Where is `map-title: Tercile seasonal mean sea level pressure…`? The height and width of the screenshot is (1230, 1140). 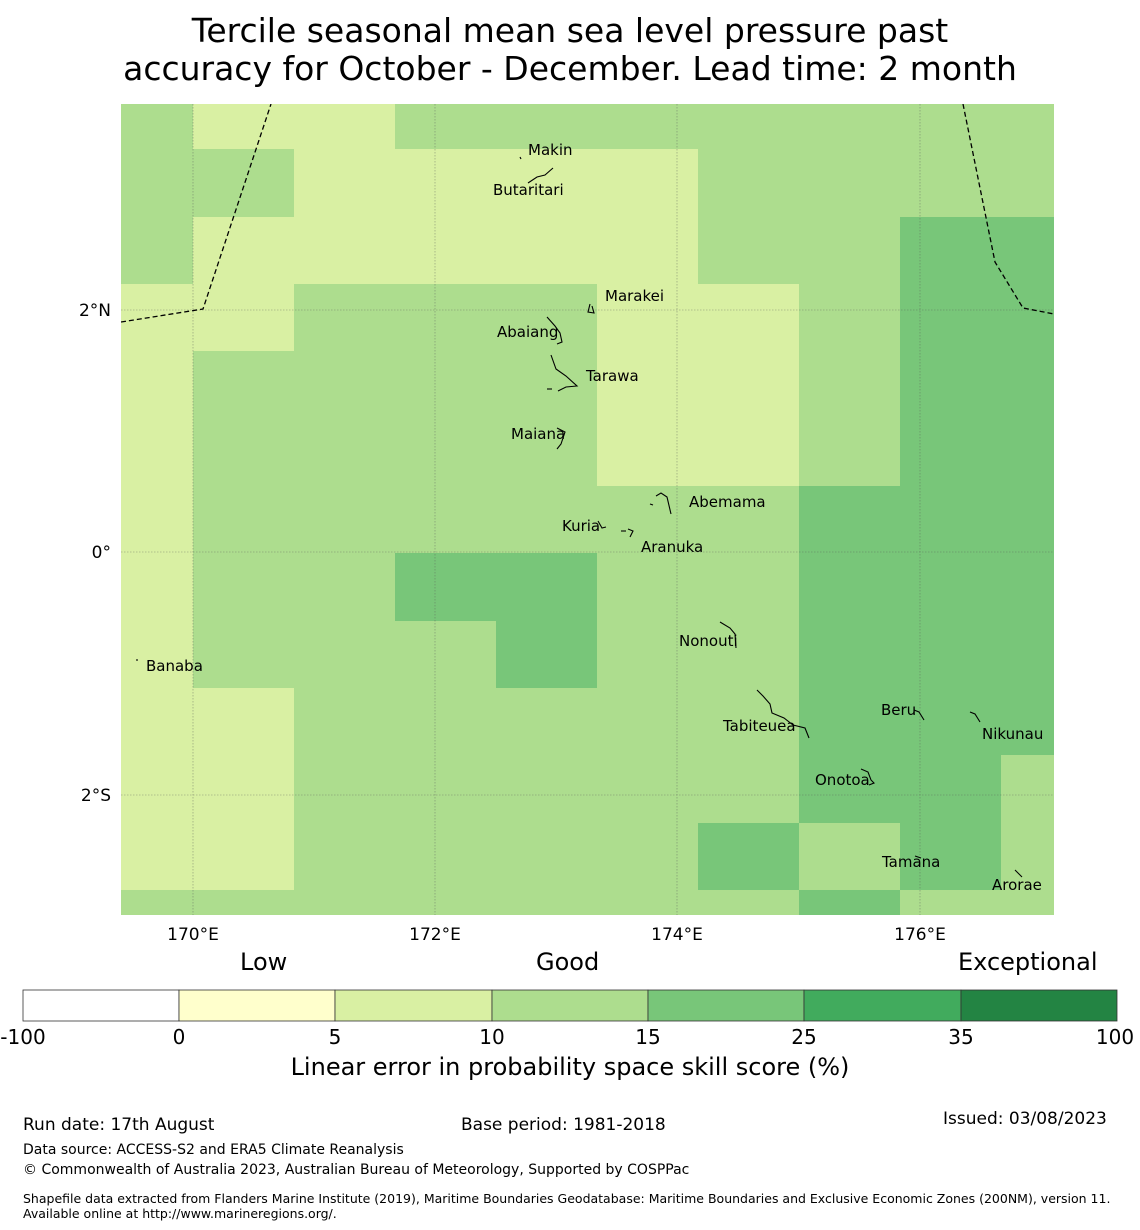 map-title: Tercile seasonal mean sea level pressure… is located at coordinates (570, 50).